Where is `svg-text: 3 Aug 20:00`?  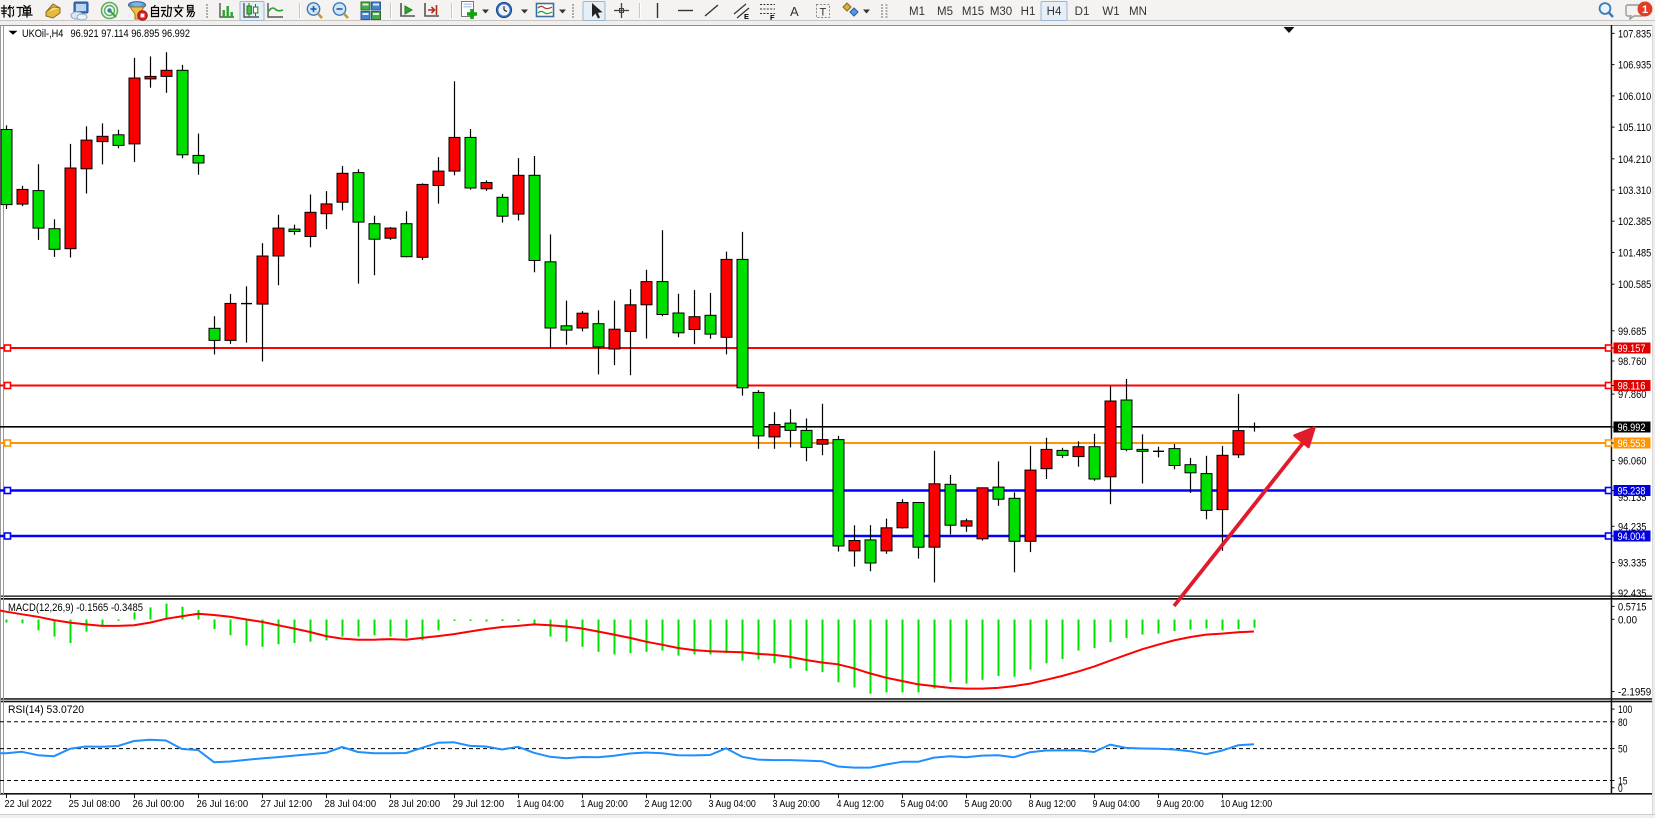 svg-text: 3 Aug 20:00 is located at coordinates (796, 804).